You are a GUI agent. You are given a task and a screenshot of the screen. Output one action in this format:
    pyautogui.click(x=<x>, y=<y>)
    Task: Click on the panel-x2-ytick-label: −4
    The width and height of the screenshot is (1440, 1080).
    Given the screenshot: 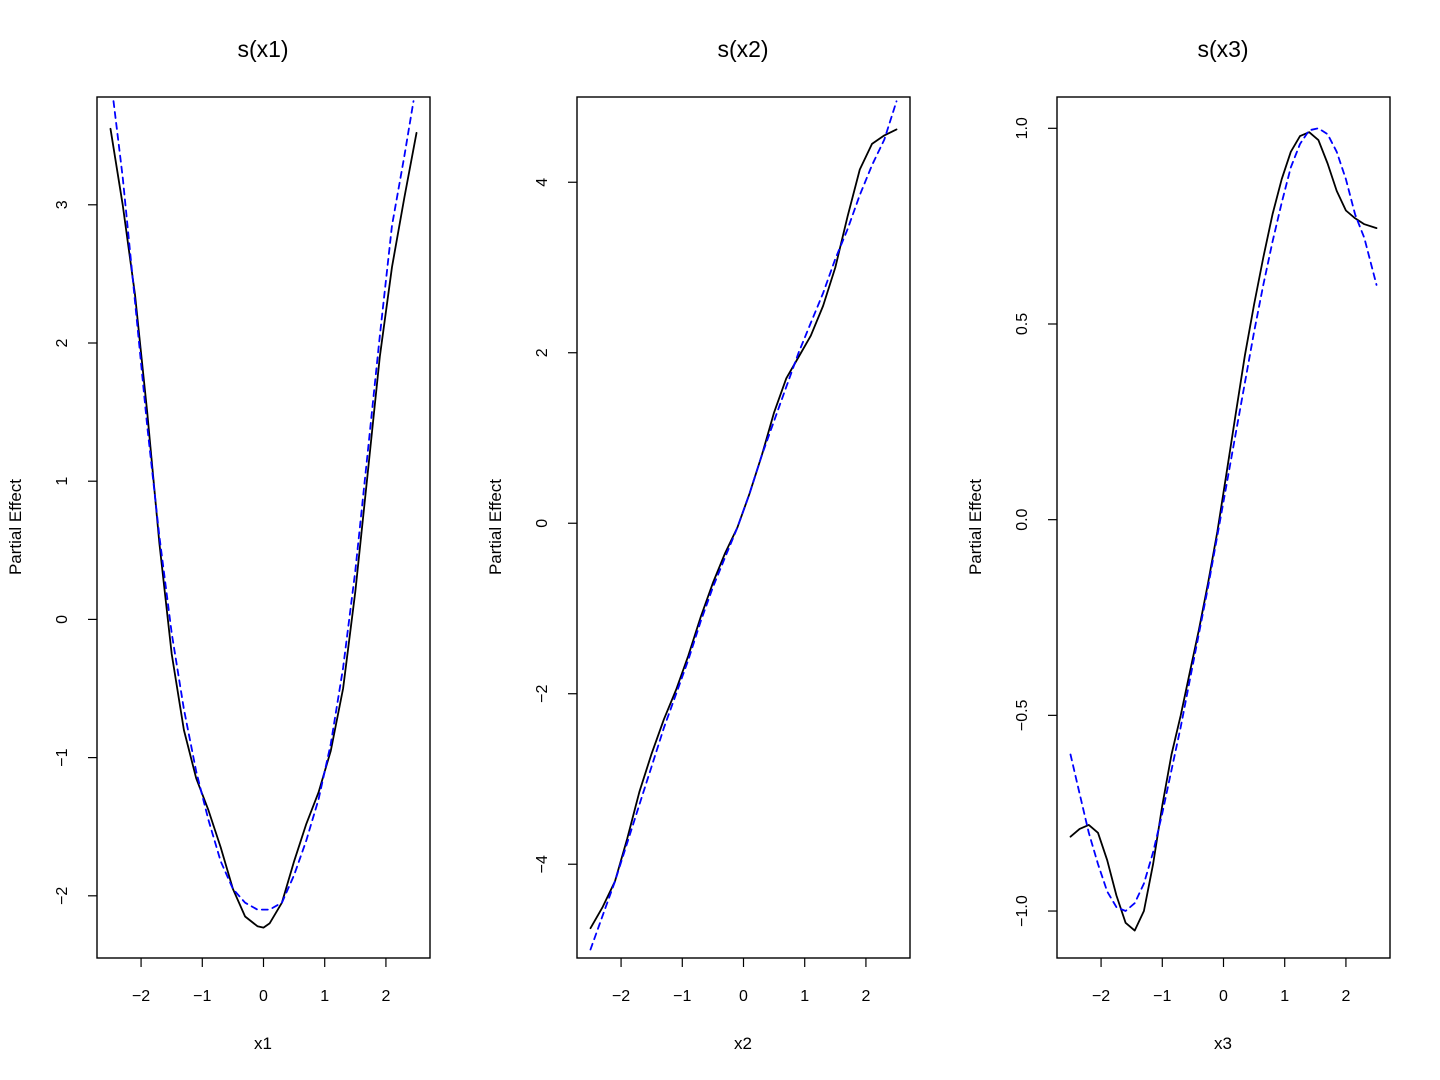 What is the action you would take?
    pyautogui.click(x=542, y=864)
    